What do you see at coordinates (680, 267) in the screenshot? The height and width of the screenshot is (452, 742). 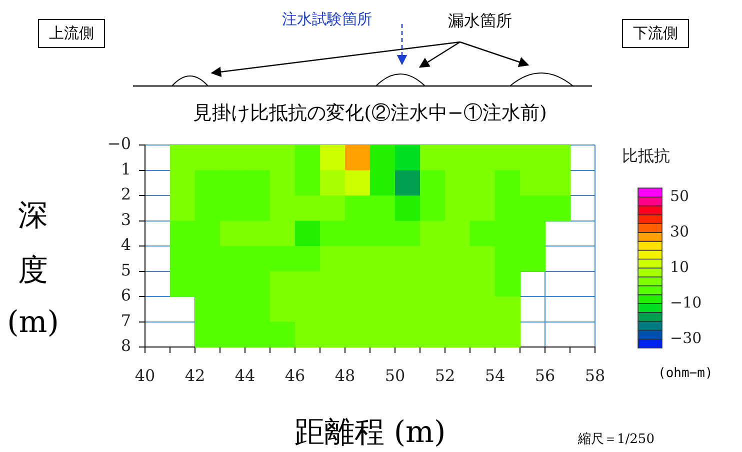 I see `color-bar-label: 10` at bounding box center [680, 267].